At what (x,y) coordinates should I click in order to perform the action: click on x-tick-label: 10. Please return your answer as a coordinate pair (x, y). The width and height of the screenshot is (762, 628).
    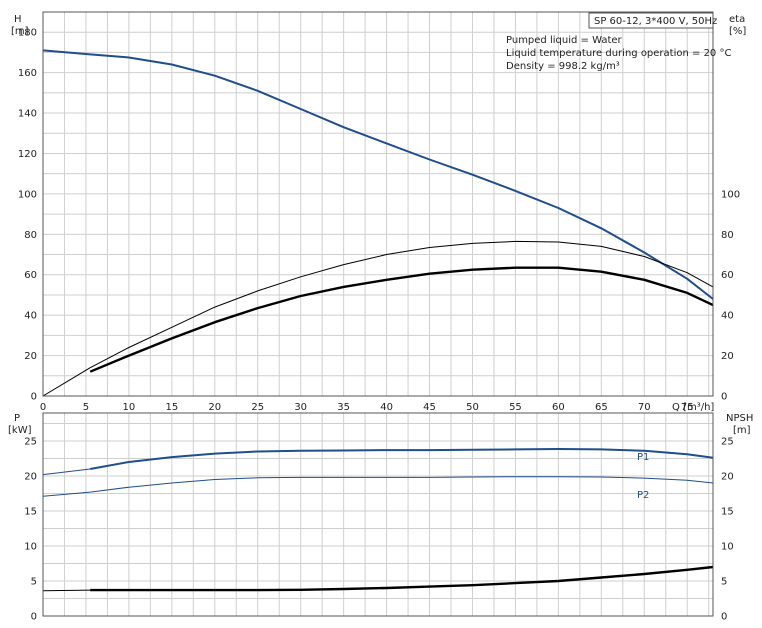
    Looking at the image, I should click on (129, 407).